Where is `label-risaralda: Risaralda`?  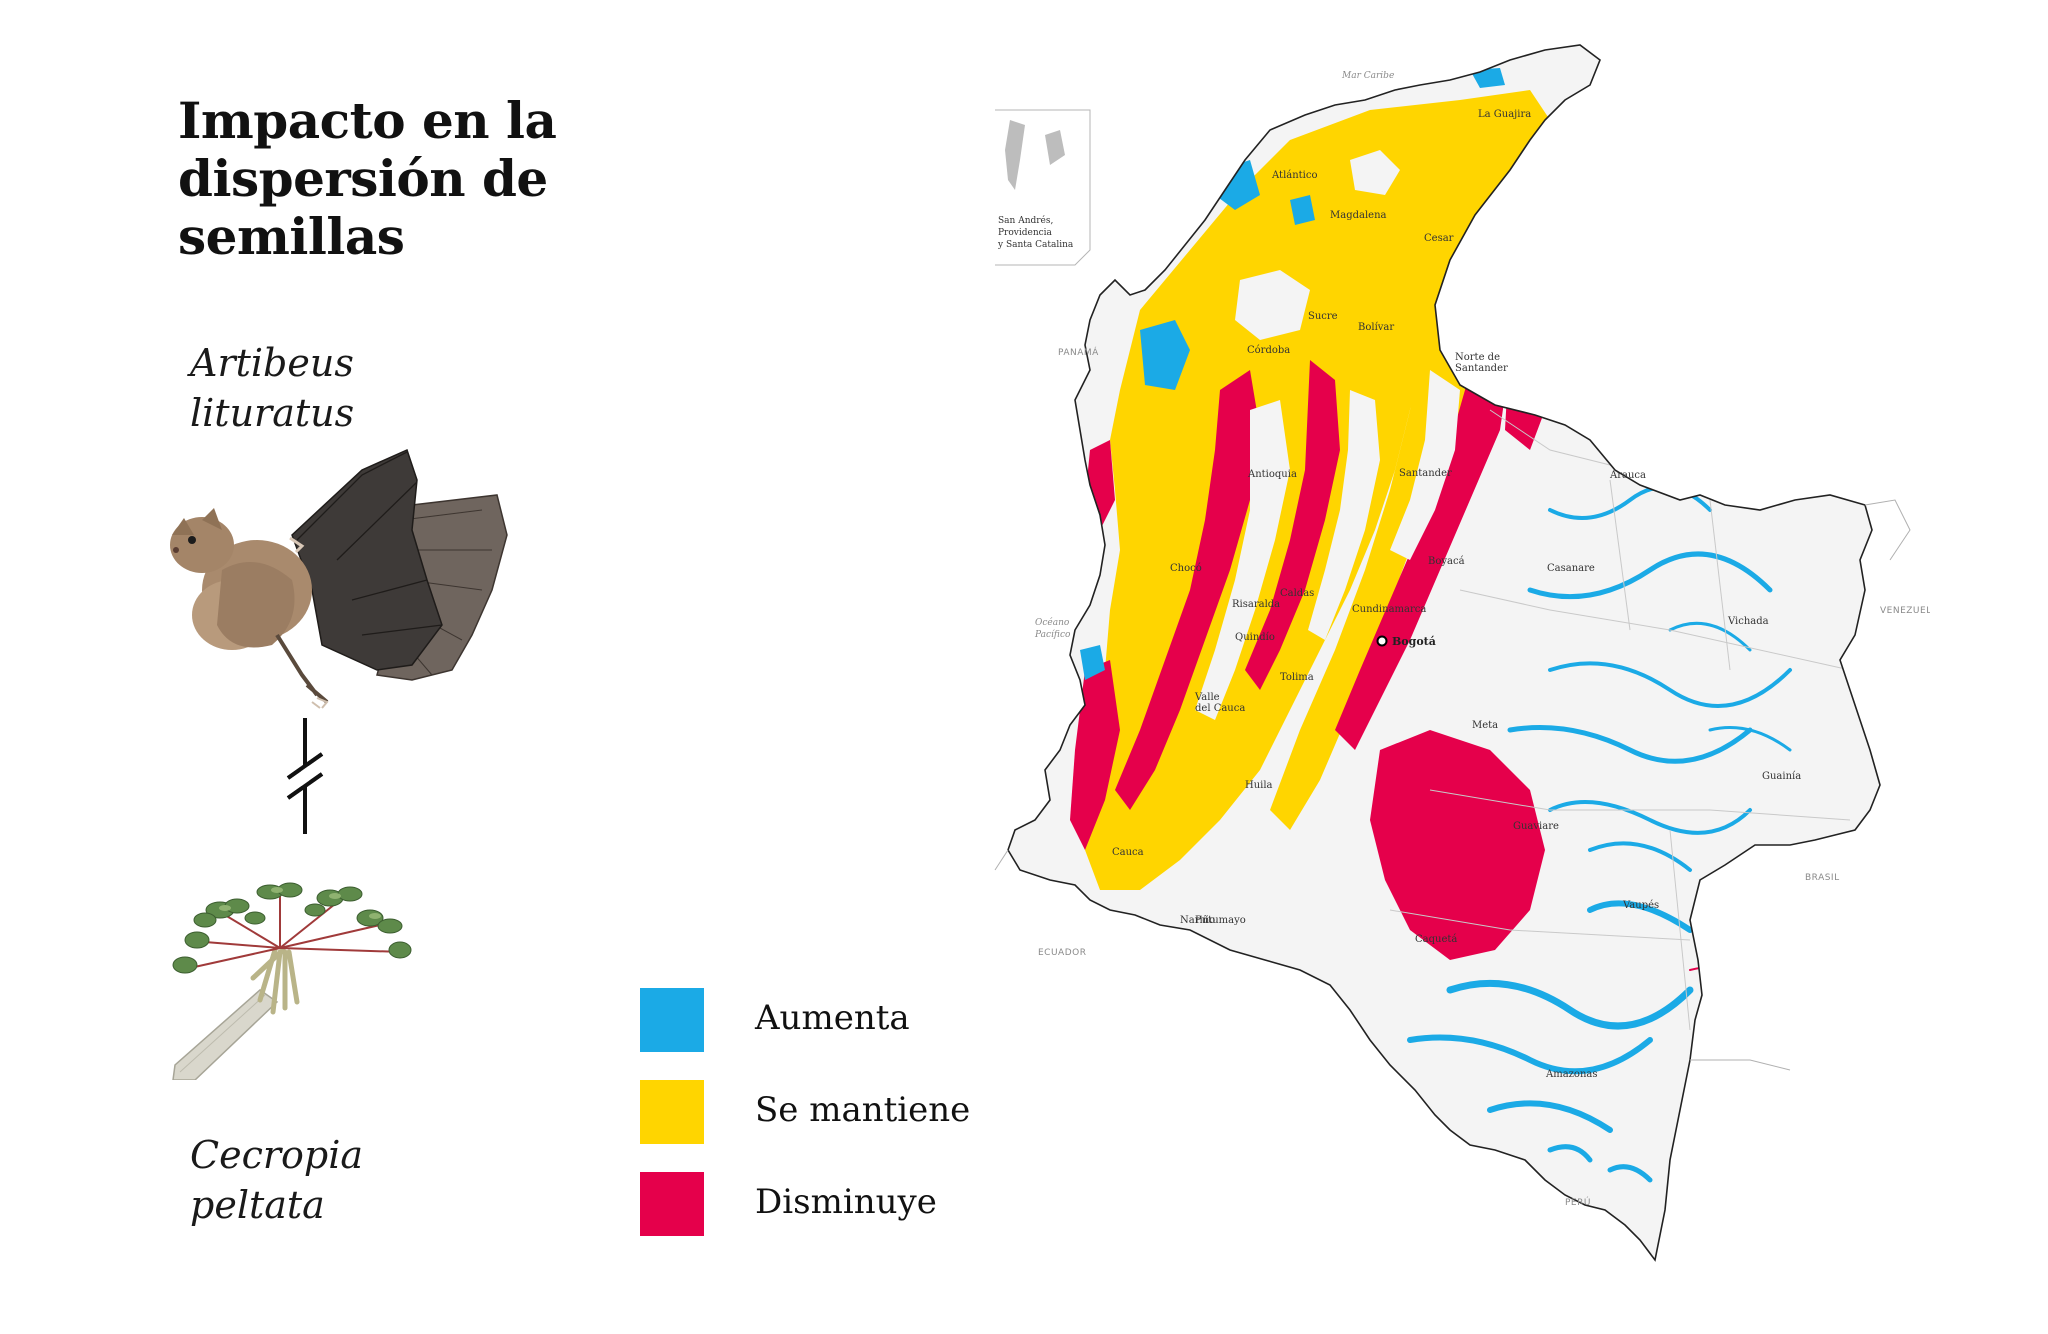
label-risaralda: Risaralda is located at coordinates (1256, 604).